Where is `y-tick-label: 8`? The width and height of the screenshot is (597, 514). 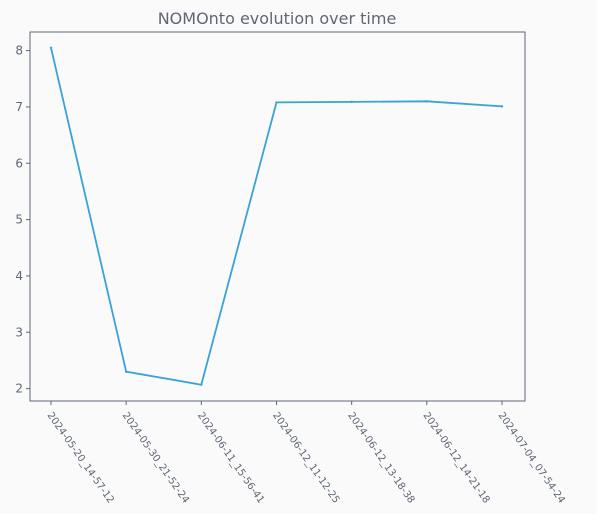
y-tick-label: 8 is located at coordinates (19, 51).